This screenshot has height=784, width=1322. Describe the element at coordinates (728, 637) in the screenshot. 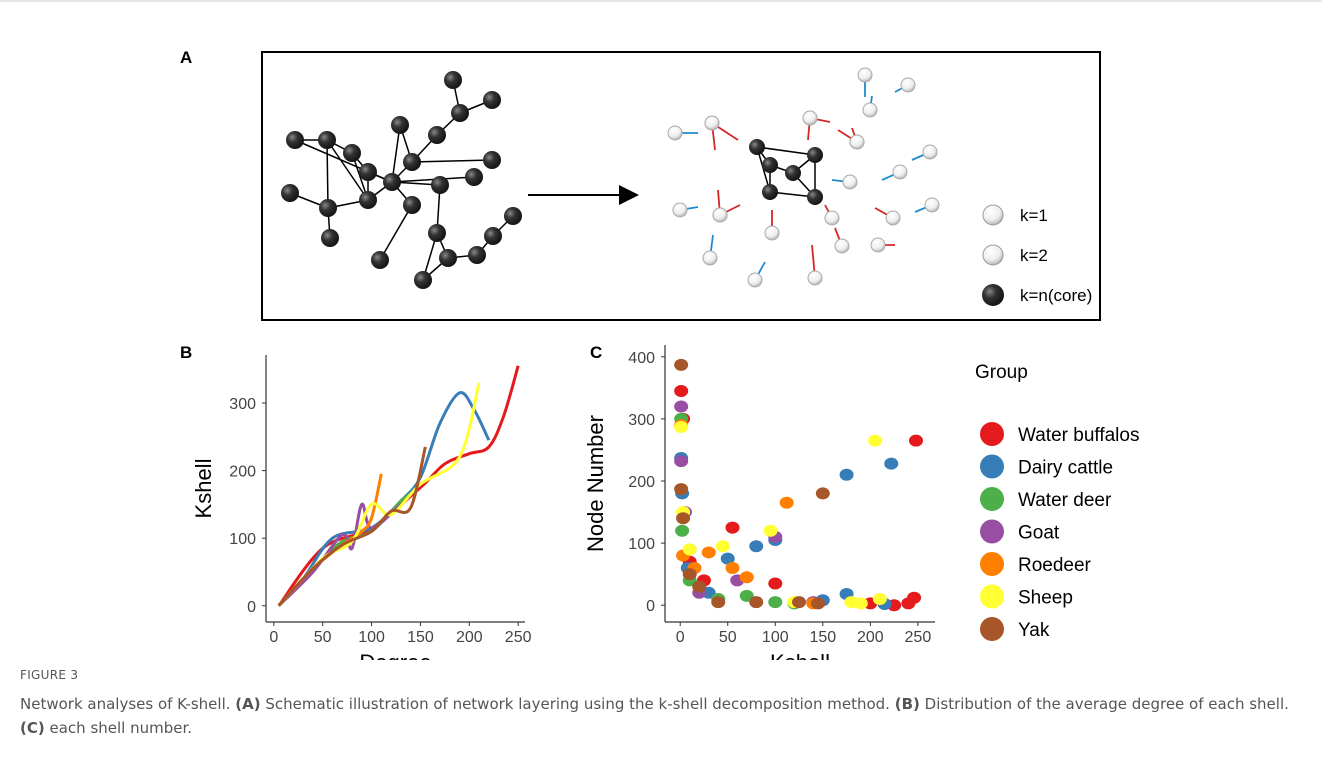

I see `x-tick-label: 50` at that location.